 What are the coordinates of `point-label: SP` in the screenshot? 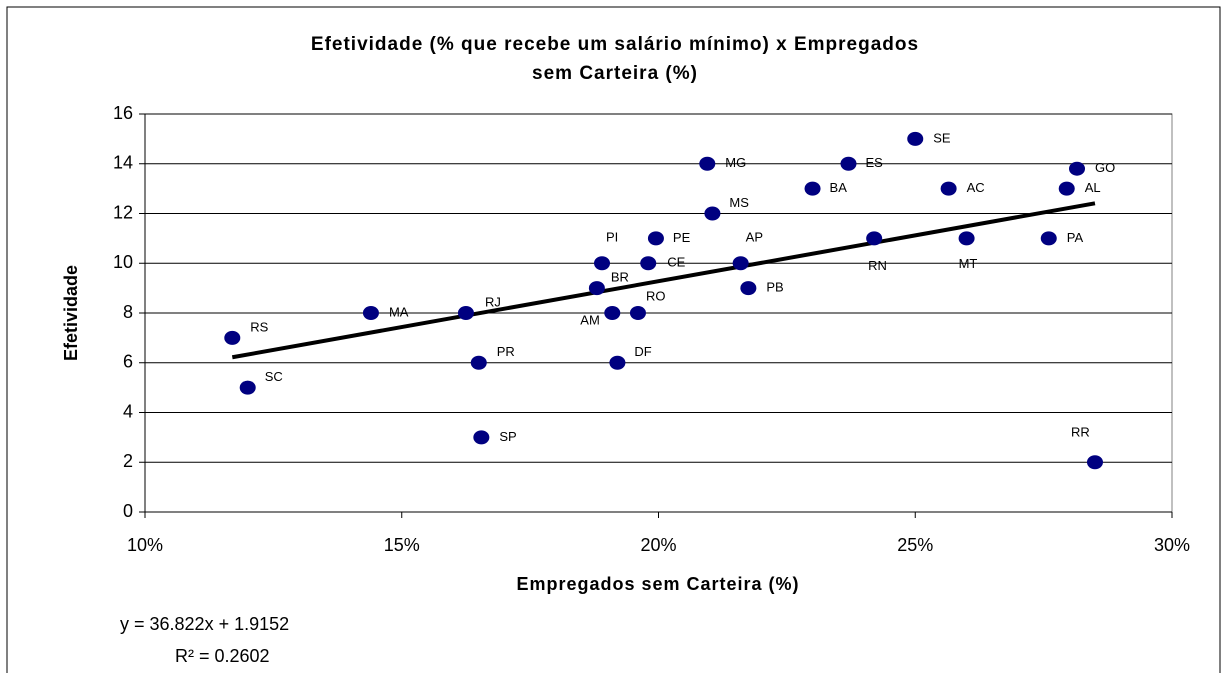 It's located at (507, 436).